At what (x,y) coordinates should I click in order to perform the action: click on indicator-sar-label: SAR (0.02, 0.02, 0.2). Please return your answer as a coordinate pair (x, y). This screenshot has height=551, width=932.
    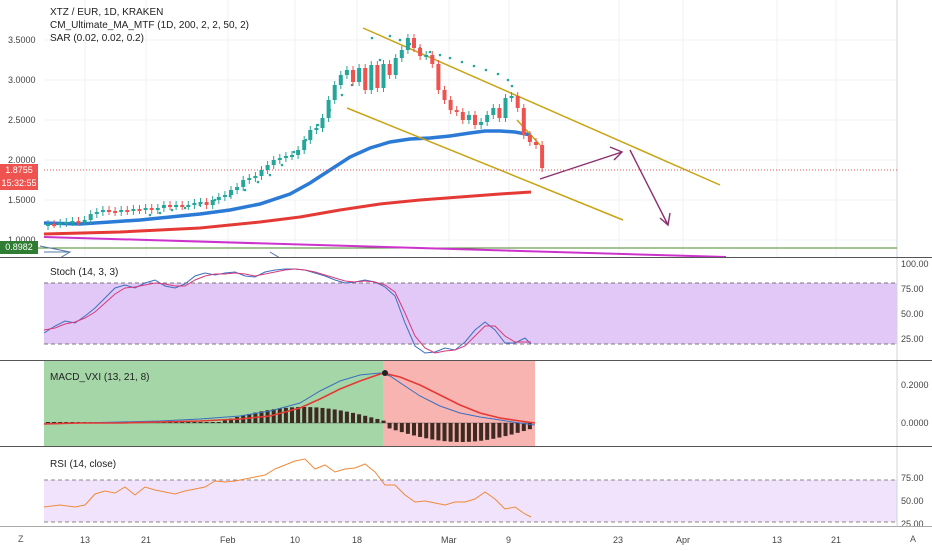
    Looking at the image, I should click on (97, 38).